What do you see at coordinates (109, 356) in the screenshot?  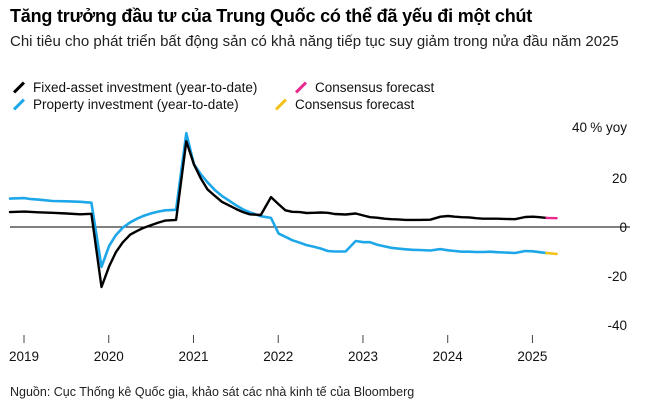 I see `x-tick-label: 2020` at bounding box center [109, 356].